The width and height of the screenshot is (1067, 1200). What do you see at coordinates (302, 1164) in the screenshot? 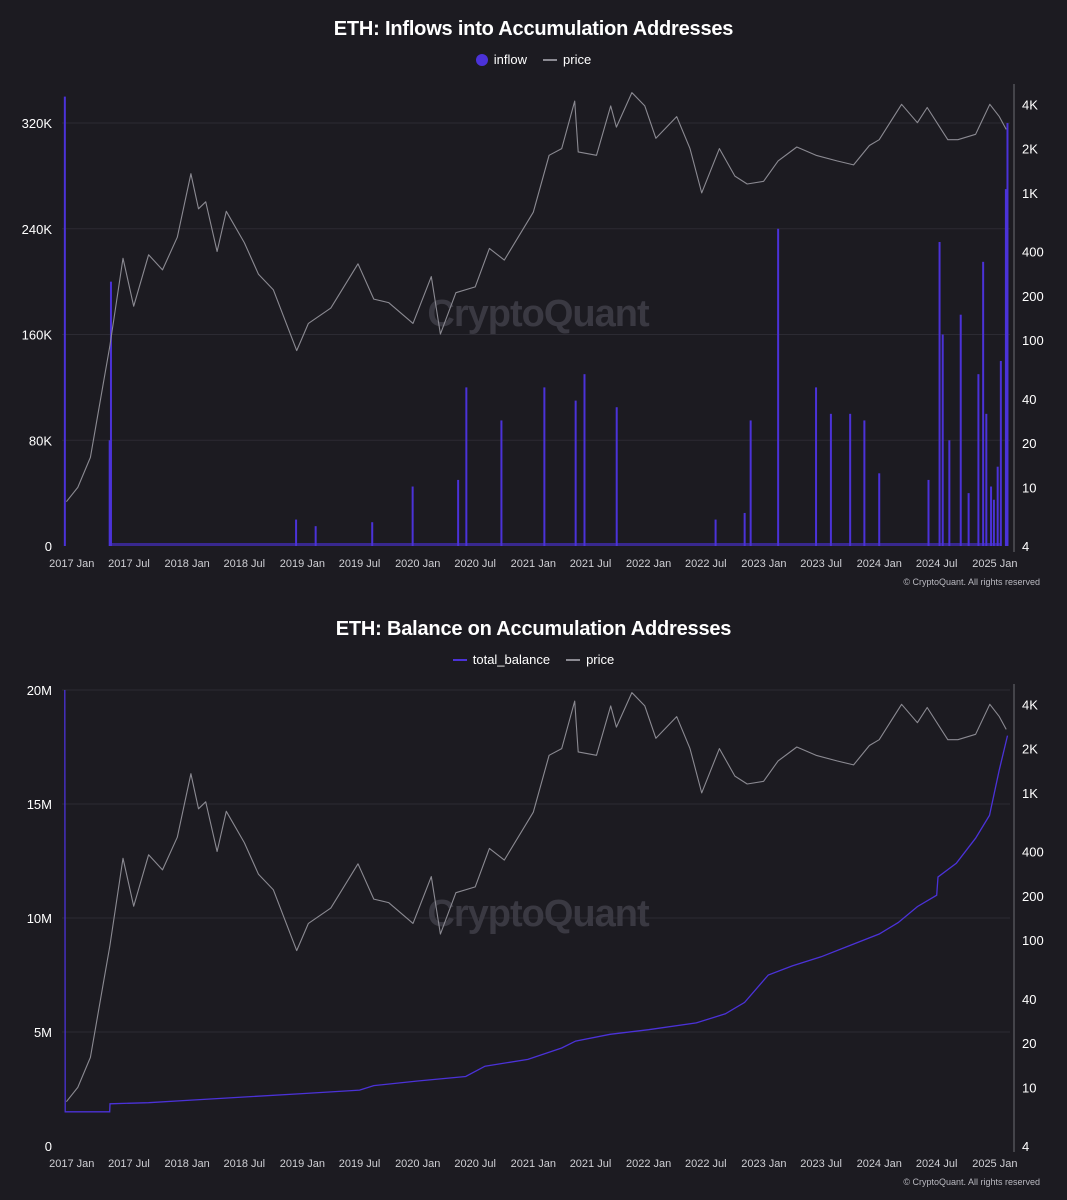
I see `x-tick-label: 2019 Jan` at bounding box center [302, 1164].